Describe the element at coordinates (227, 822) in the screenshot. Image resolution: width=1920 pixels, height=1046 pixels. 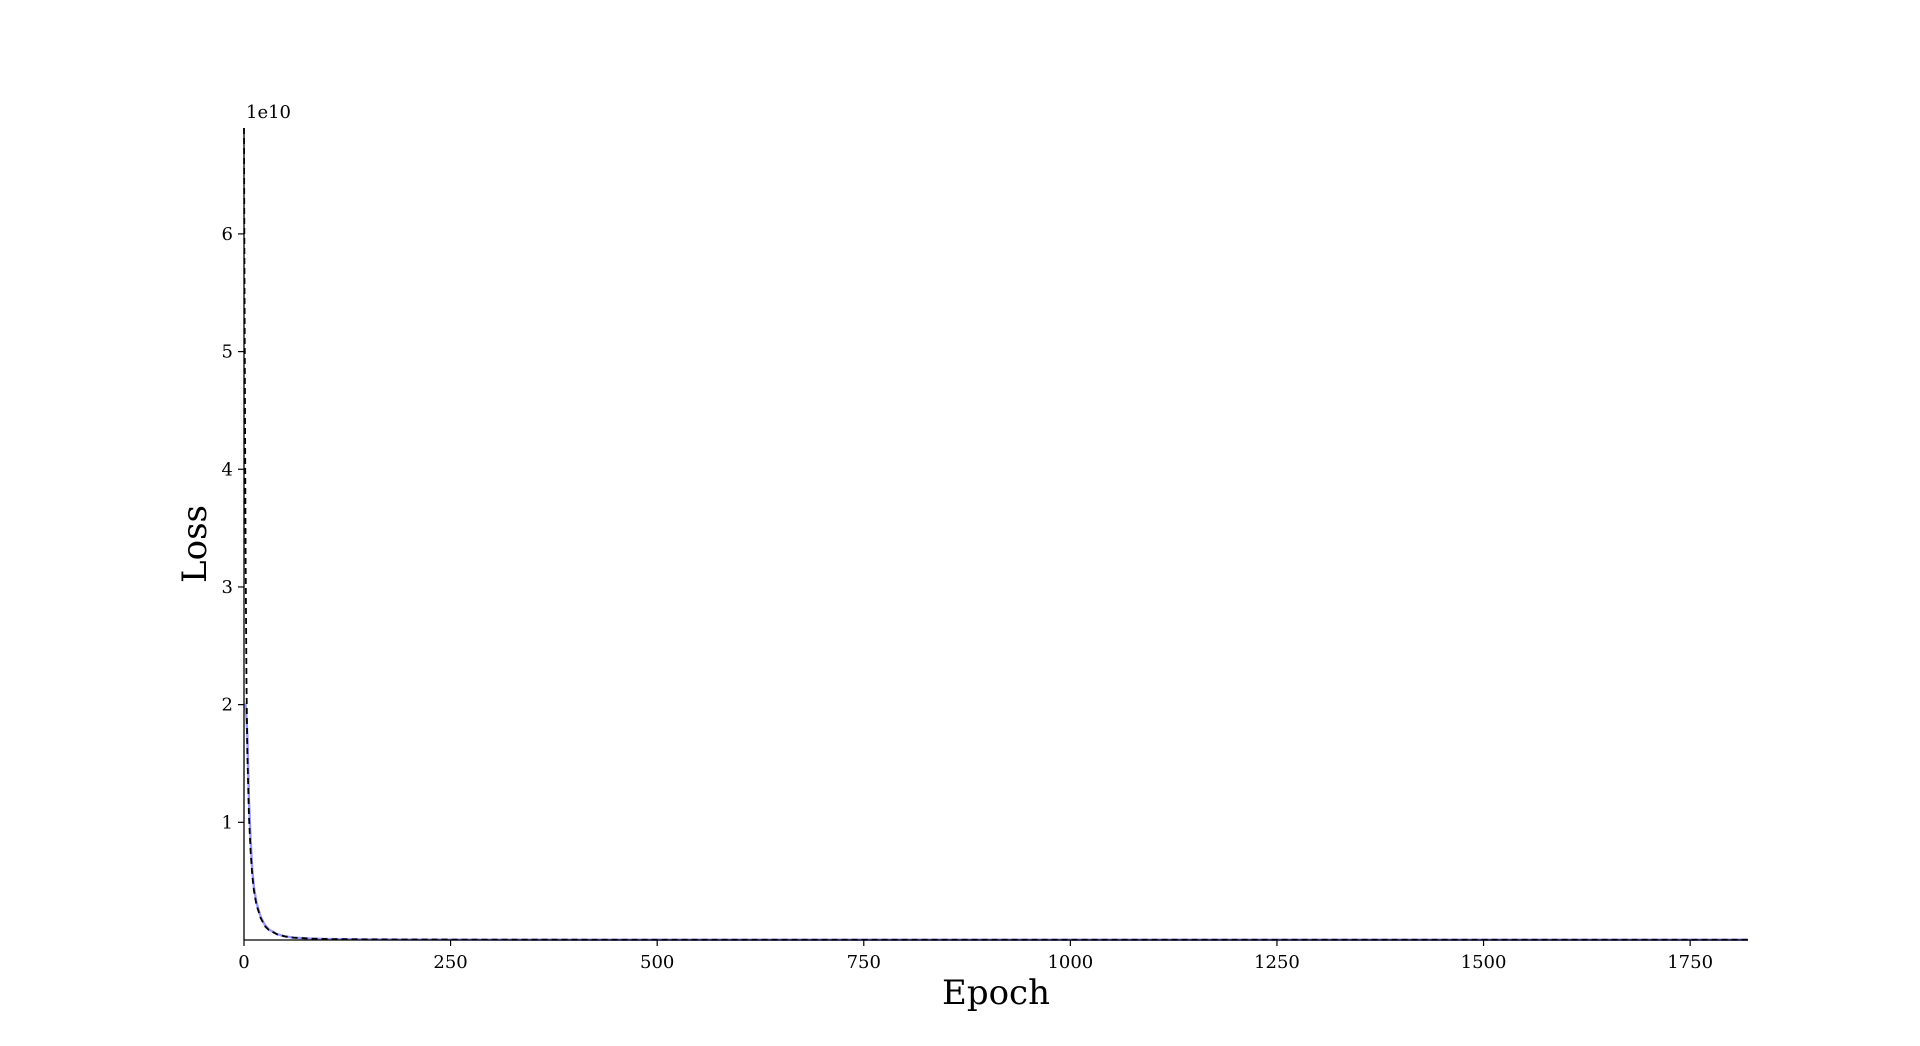
I see `y-tick-label: 1` at that location.